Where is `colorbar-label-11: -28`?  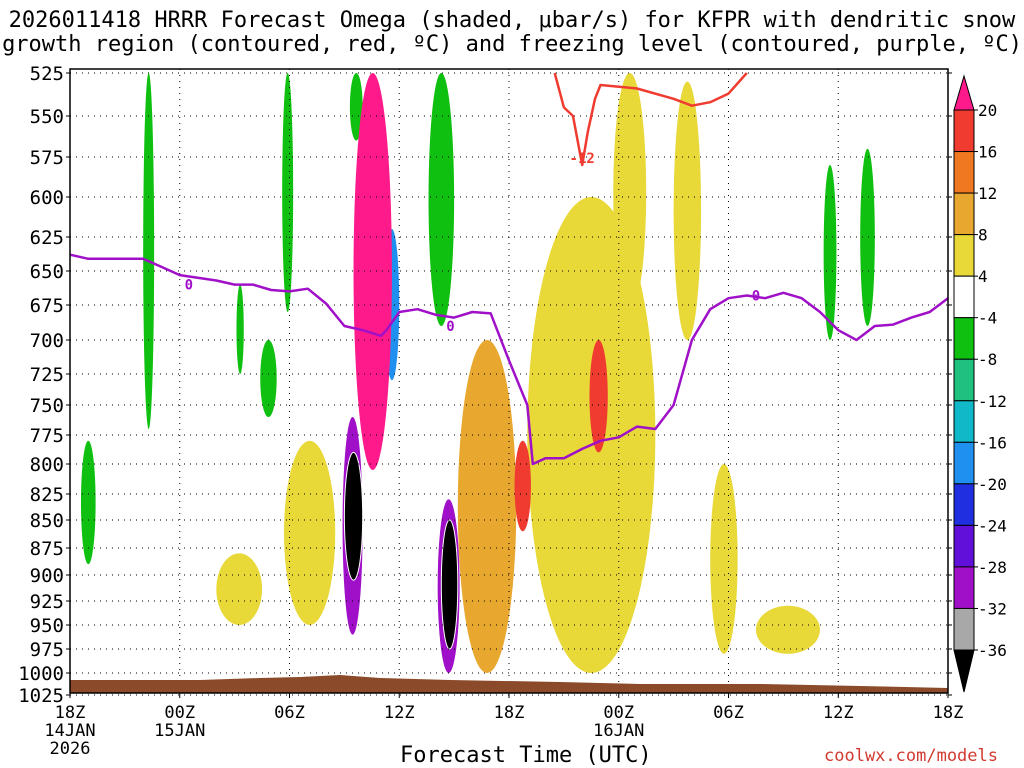
colorbar-label-11: -28 is located at coordinates (992, 567).